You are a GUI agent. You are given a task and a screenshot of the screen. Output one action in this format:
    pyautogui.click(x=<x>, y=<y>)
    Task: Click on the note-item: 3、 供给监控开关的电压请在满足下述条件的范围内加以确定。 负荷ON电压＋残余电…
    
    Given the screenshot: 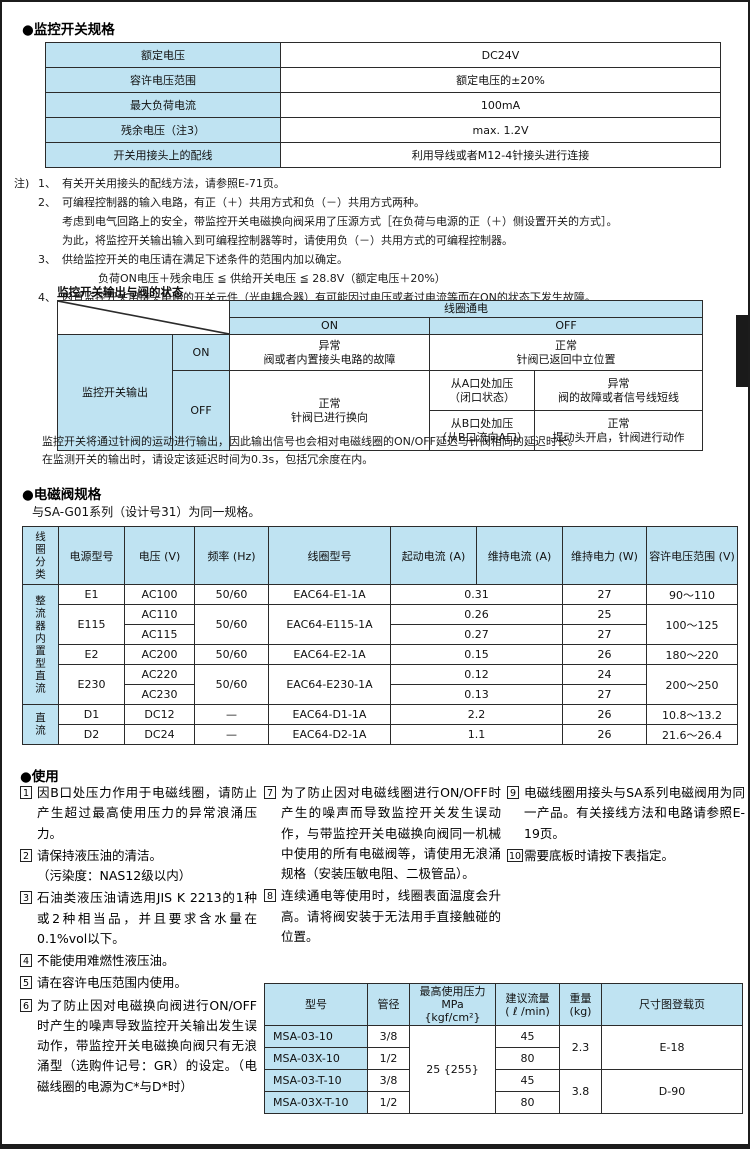 What is the action you would take?
    pyautogui.click(x=372, y=269)
    